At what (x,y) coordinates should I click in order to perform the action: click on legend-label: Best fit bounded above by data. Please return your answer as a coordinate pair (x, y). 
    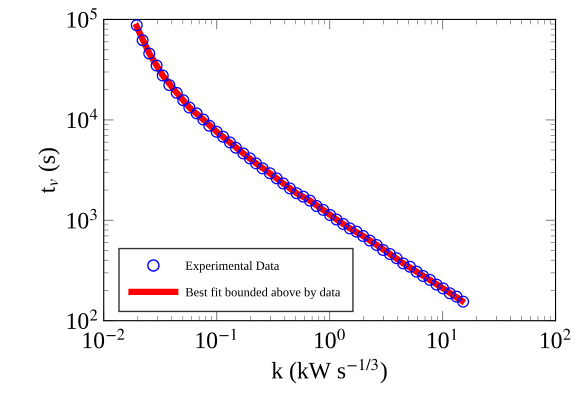
    Looking at the image, I should click on (263, 293).